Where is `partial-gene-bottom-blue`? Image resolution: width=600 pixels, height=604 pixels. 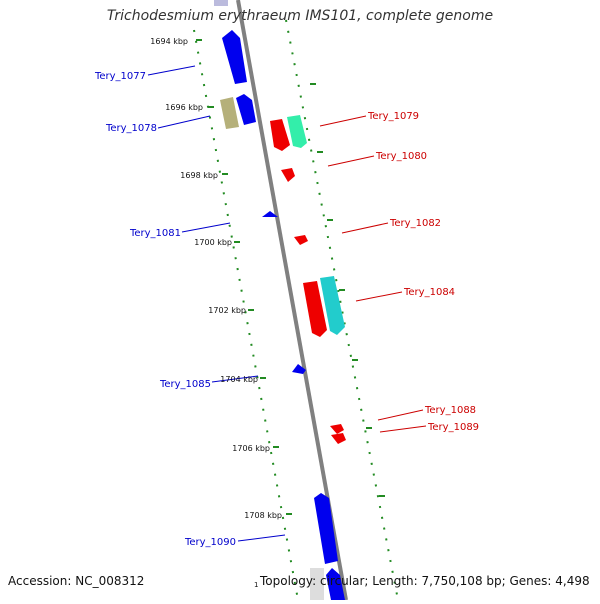 partial-gene-bottom-blue is located at coordinates (335, 584).